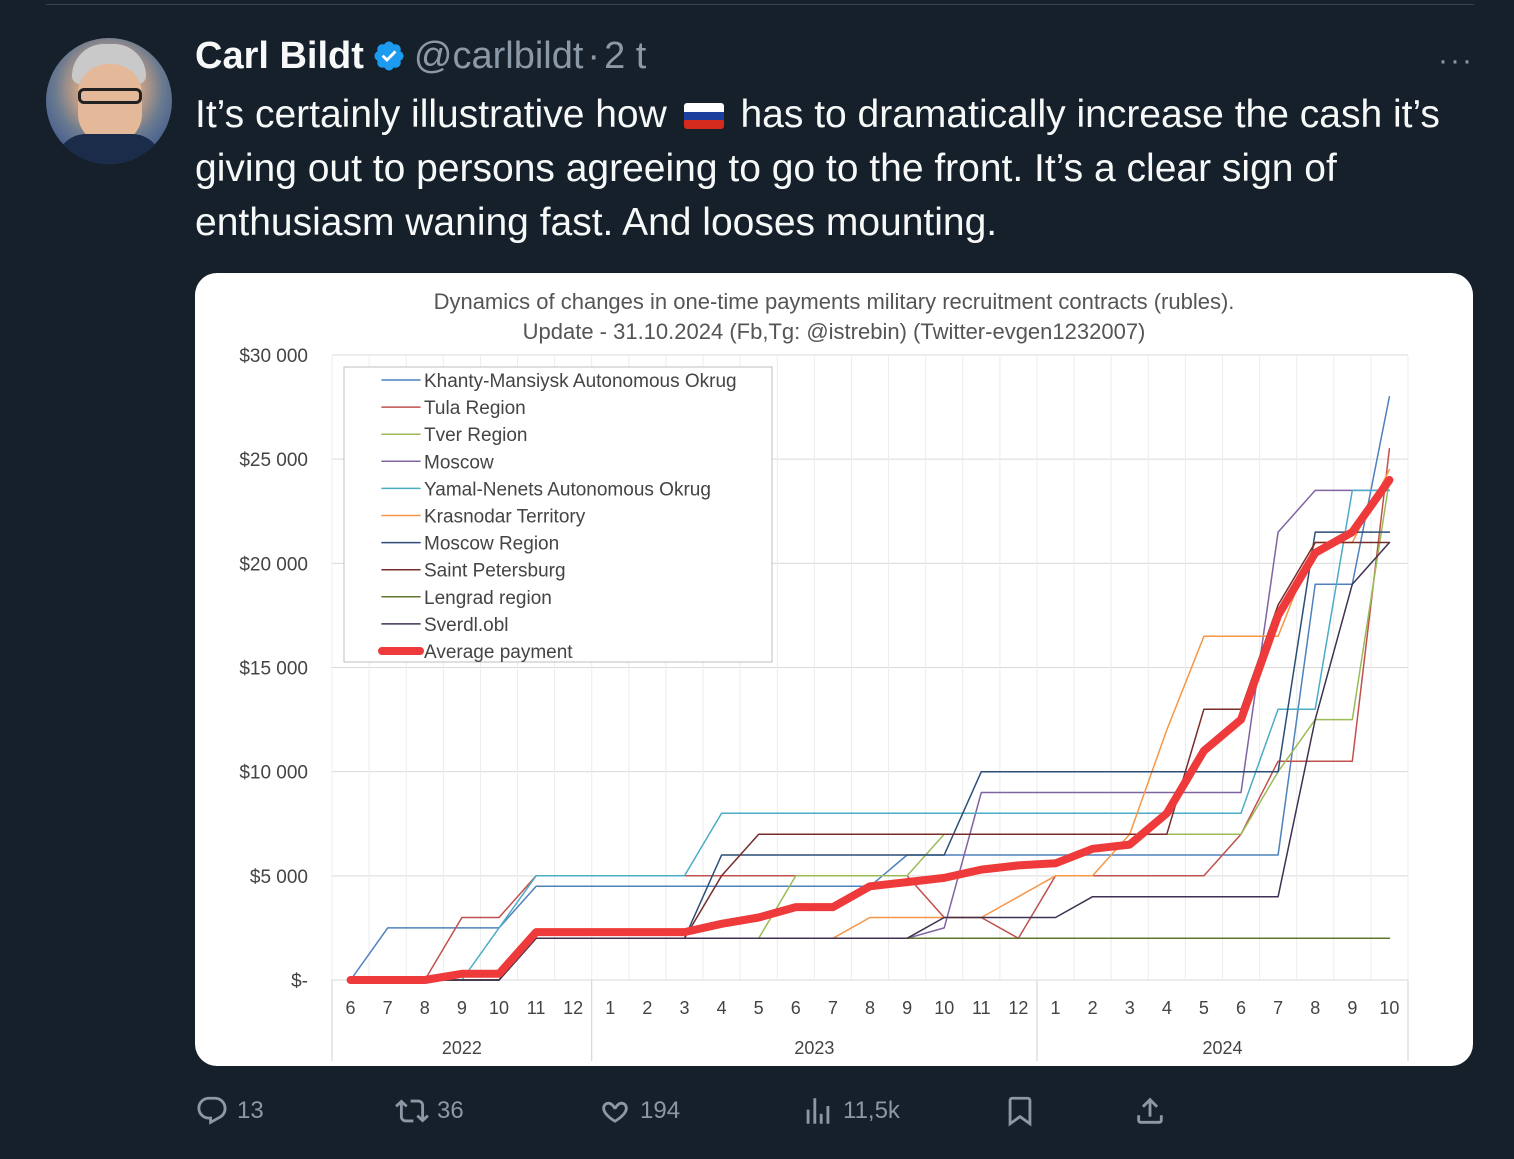 The width and height of the screenshot is (1514, 1159). Describe the element at coordinates (760, 4) in the screenshot. I see `top-divider` at that location.